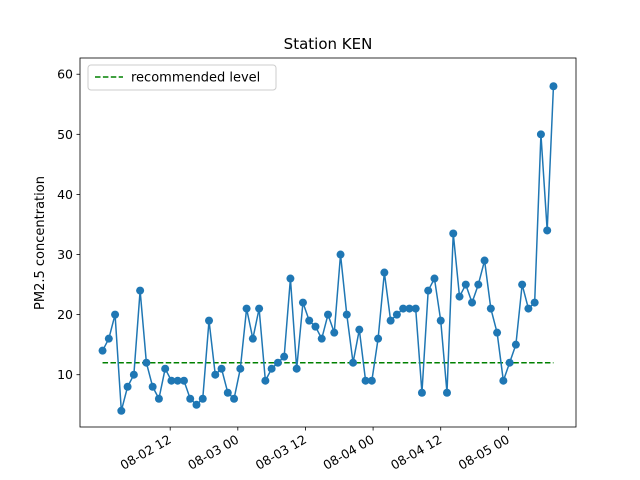  I want to click on y-tick-label: 30, so click(65, 254).